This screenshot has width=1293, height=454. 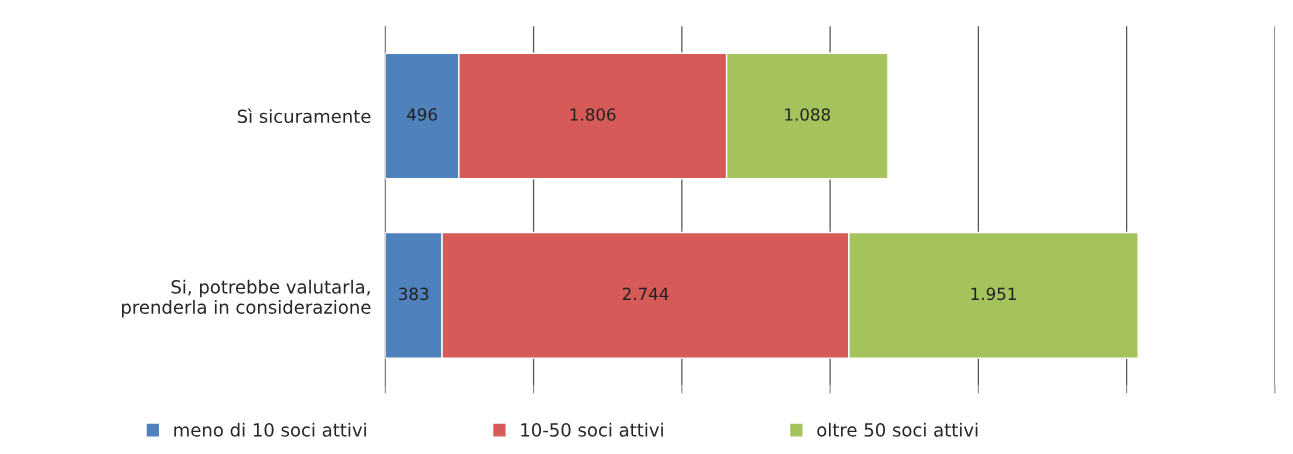 I want to click on legend-label: 10-50 soci attivi, so click(x=592, y=429).